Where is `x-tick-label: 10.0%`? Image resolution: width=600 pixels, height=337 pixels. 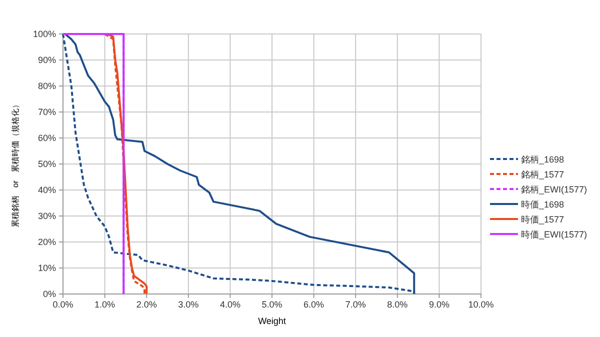
x-tick-label: 10.0% is located at coordinates (481, 304).